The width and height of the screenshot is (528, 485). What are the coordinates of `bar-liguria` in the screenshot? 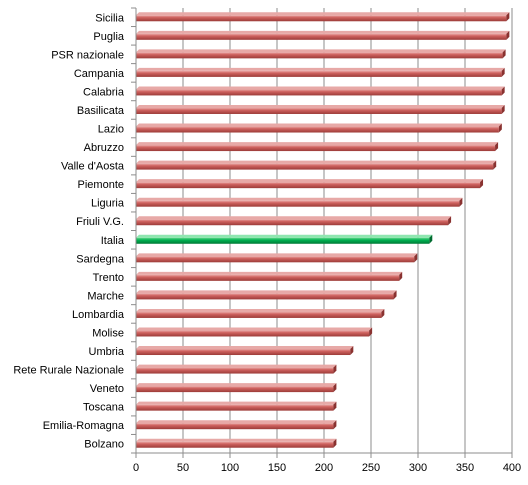 It's located at (299, 202).